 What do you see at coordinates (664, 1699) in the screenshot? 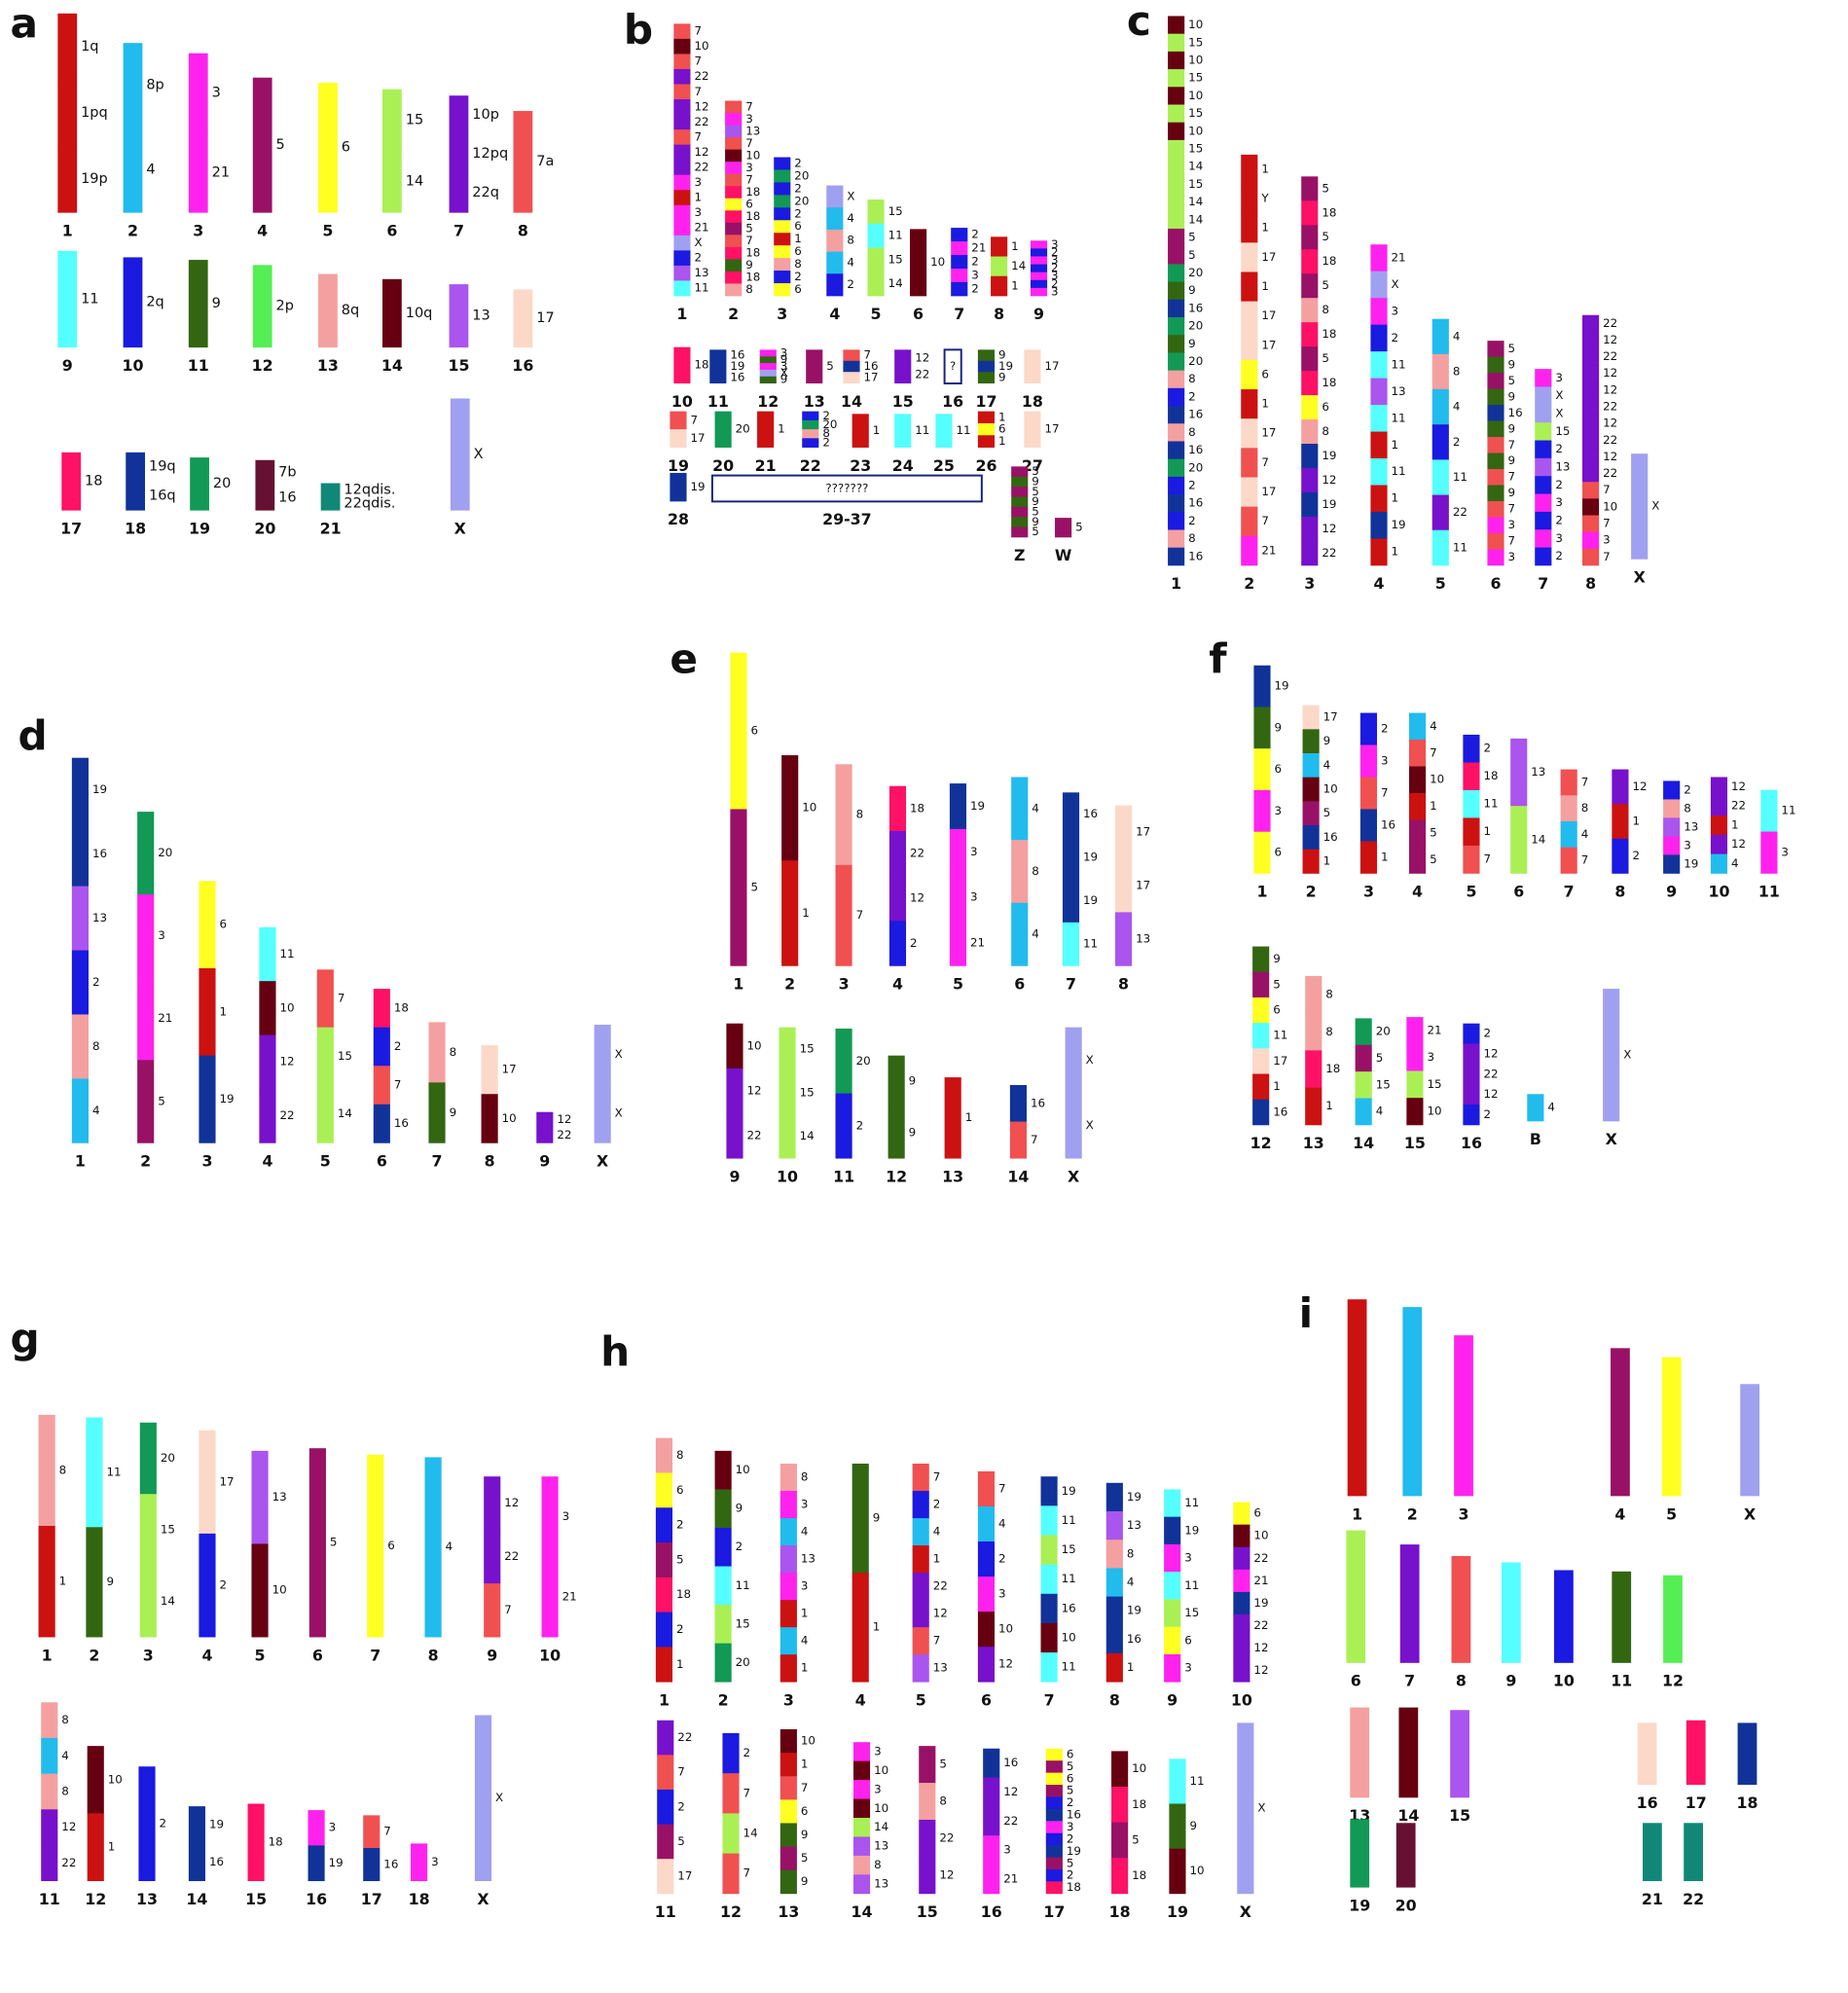
I see `chromosome-name: 1` at bounding box center [664, 1699].